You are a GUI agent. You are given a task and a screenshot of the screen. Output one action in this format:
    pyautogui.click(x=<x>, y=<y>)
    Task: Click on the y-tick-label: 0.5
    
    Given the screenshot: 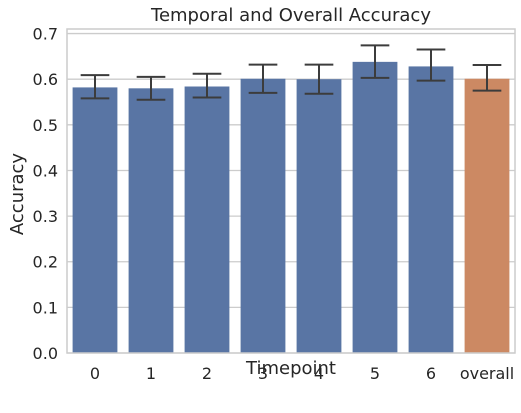 What is the action you would take?
    pyautogui.click(x=45, y=125)
    